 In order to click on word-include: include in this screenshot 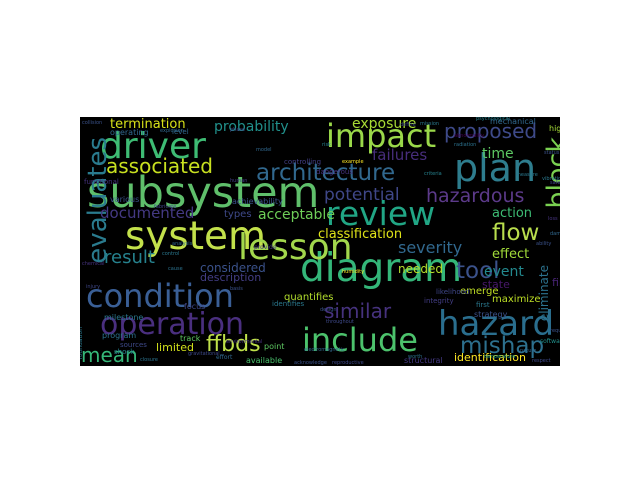, I will do `click(360, 340)`.